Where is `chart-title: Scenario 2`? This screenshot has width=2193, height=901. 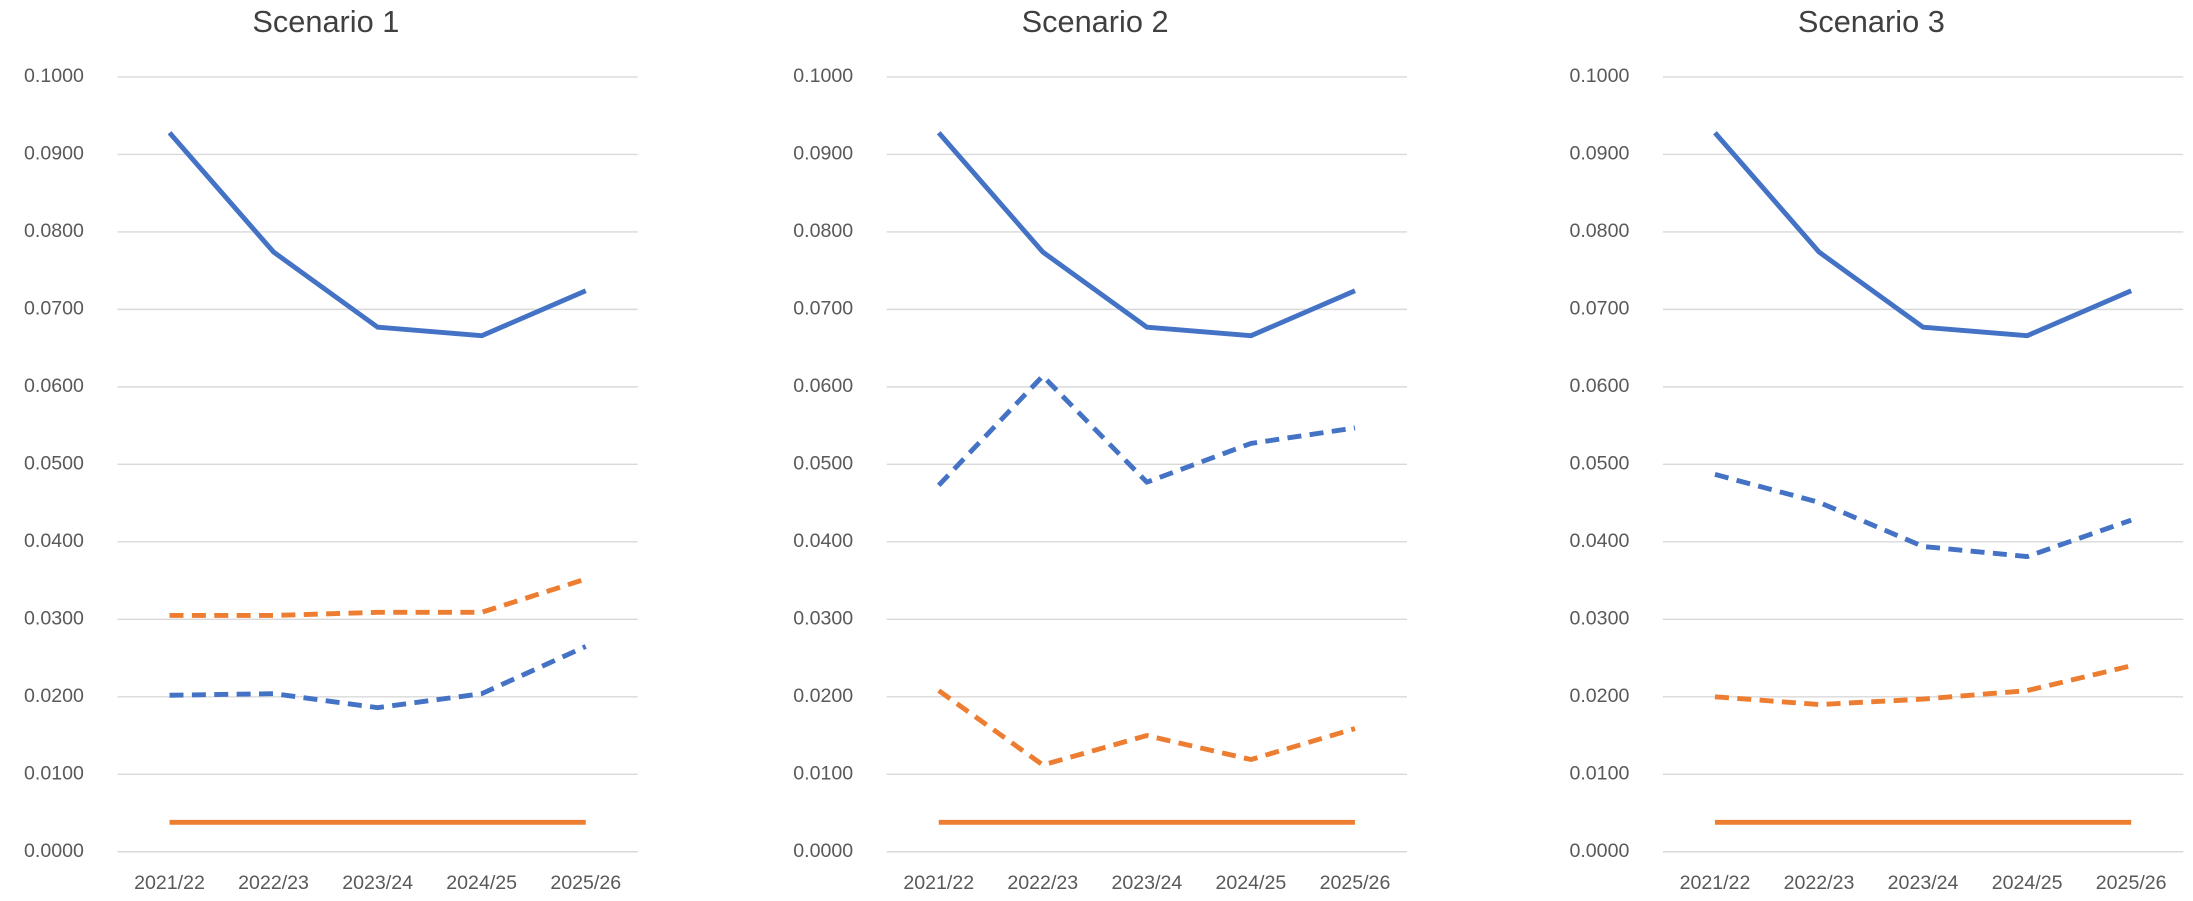
chart-title: Scenario 2 is located at coordinates (1095, 21).